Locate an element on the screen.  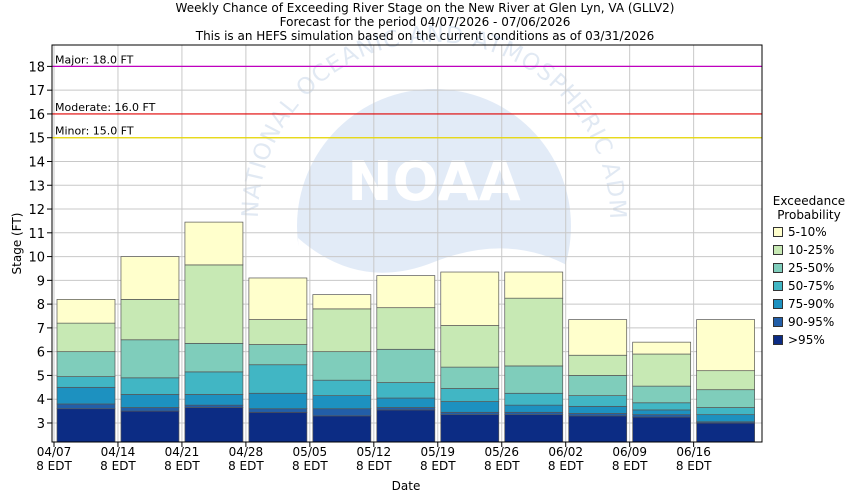
threshold-label: Major: 18.0 FT is located at coordinates (94, 59).